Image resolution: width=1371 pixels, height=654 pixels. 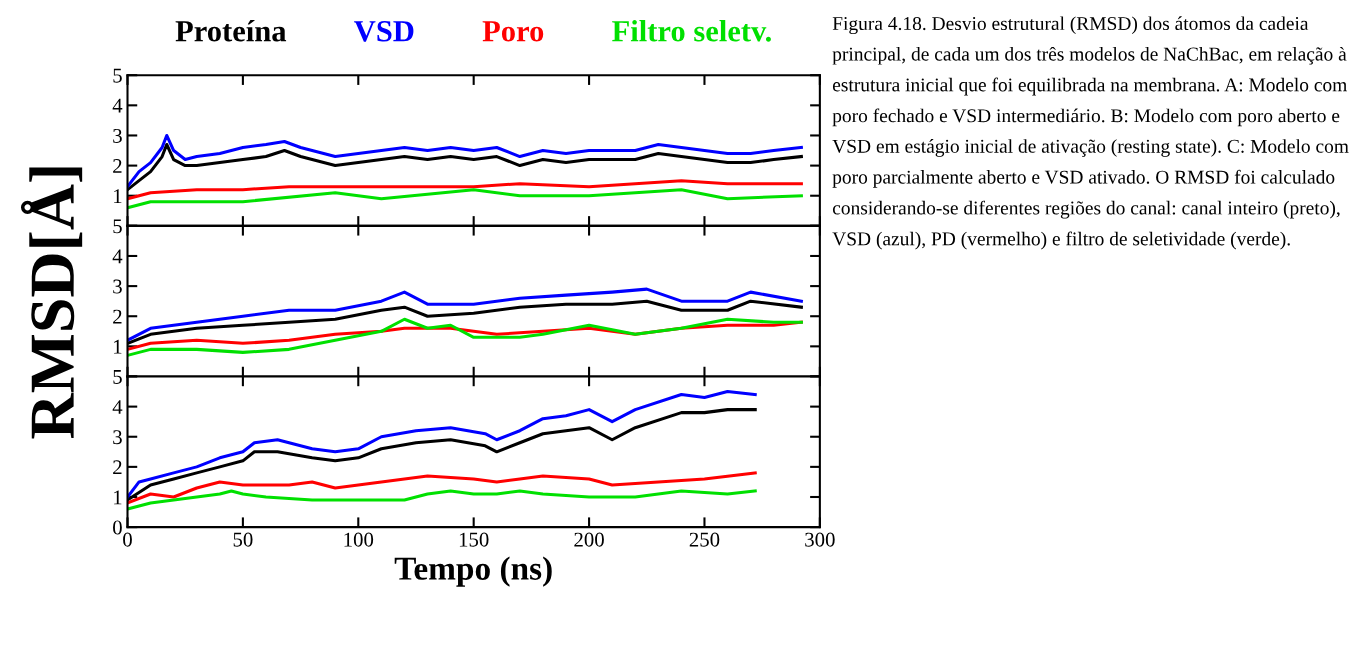 What do you see at coordinates (704, 539) in the screenshot?
I see `x-tick-label: 250` at bounding box center [704, 539].